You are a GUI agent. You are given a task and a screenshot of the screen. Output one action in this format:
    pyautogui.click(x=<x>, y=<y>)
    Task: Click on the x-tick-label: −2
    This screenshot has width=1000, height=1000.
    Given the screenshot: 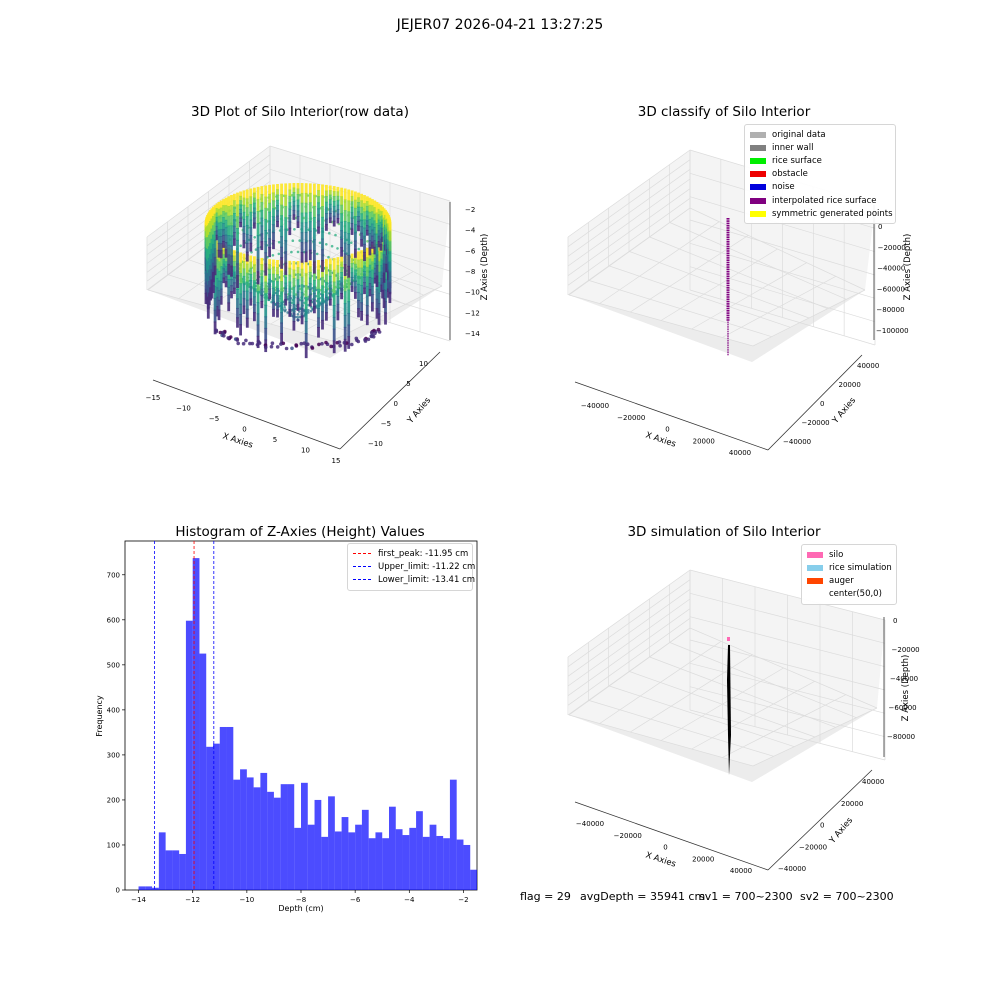 What is the action you would take?
    pyautogui.click(x=463, y=900)
    